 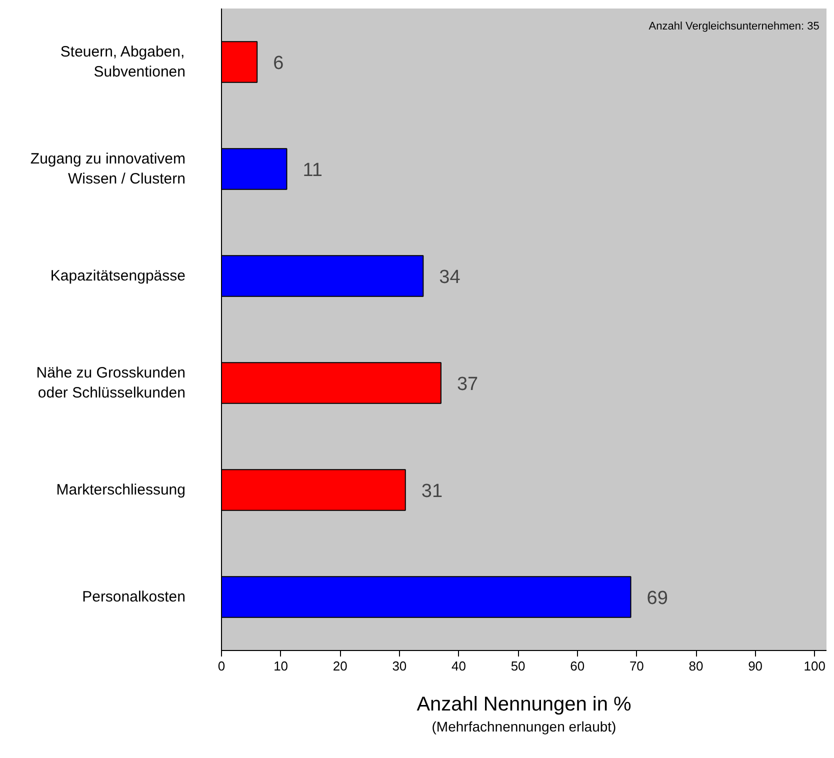 I want to click on x-tick-label: 30, so click(x=399, y=666).